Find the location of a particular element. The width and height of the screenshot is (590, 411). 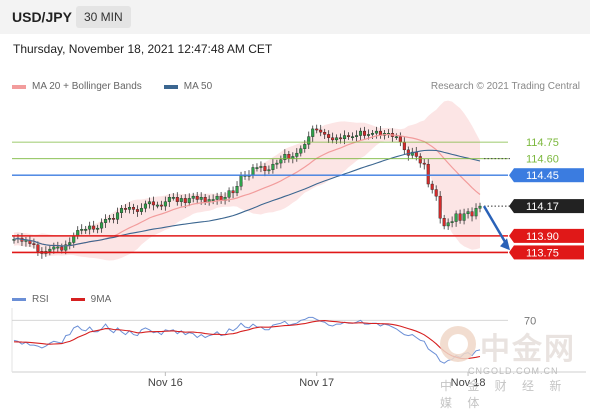

level-label-113.90: 113.90 is located at coordinates (542, 237).